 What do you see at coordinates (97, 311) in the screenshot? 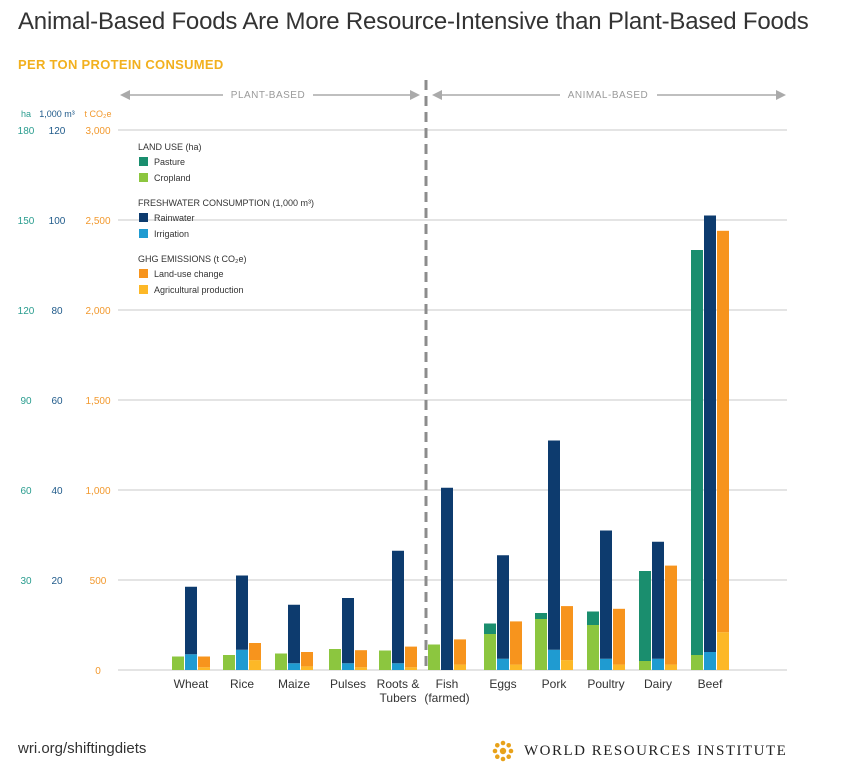
I see `axis-tick-label: 2,000` at bounding box center [97, 311].